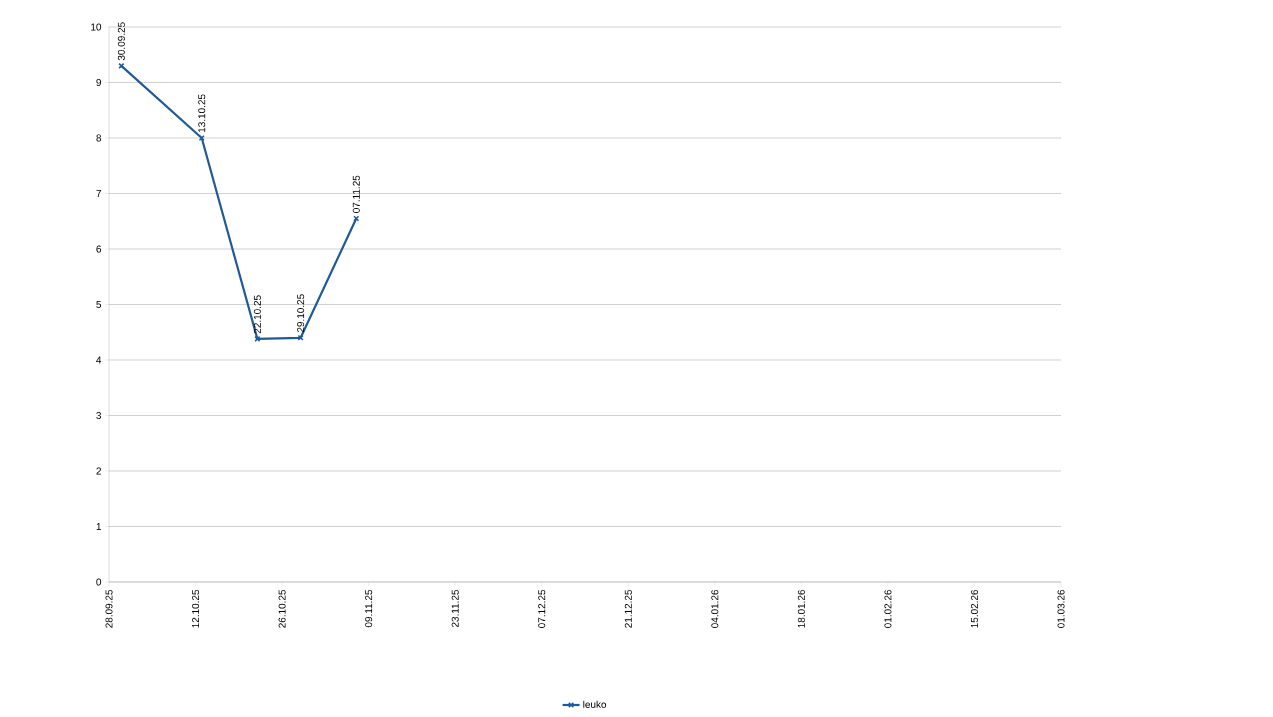 The width and height of the screenshot is (1273, 717). Describe the element at coordinates (974, 608) in the screenshot. I see `x-tick-label: 15.02.26` at that location.